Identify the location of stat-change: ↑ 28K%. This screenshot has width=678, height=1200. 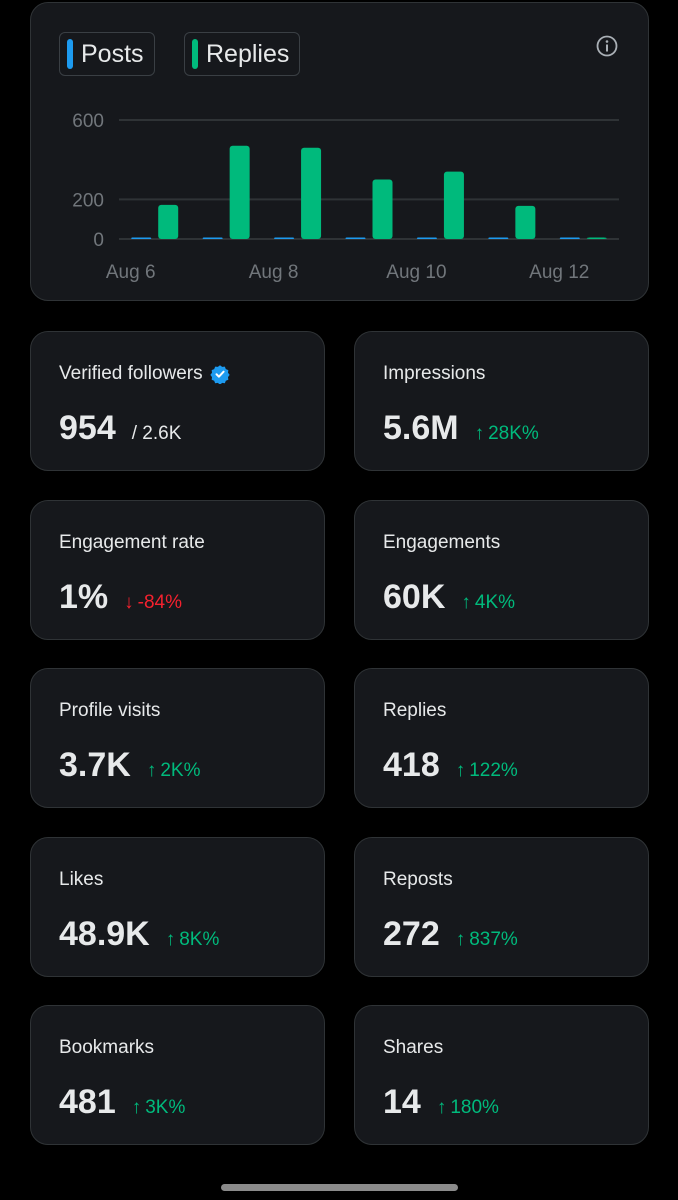
(507, 434).